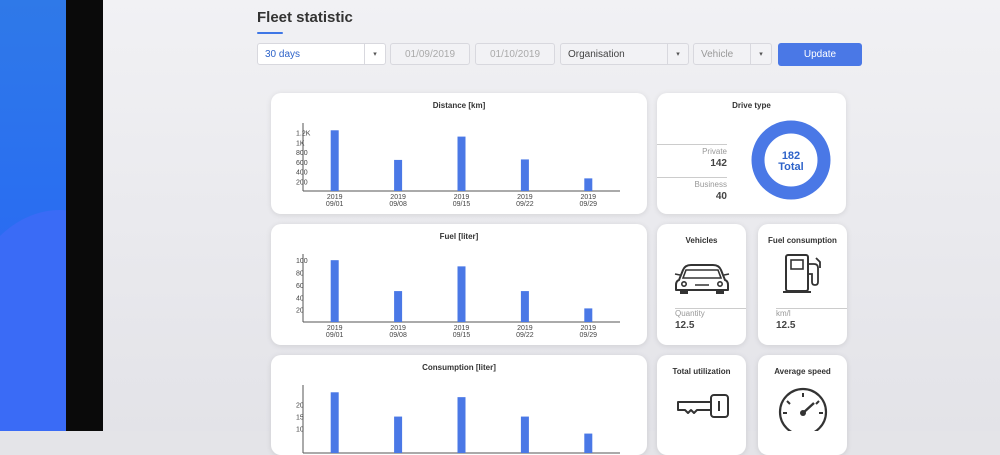 This screenshot has width=1000, height=455. Describe the element at coordinates (811, 308) in the screenshot. I see `fuel-consumption-divider` at that location.